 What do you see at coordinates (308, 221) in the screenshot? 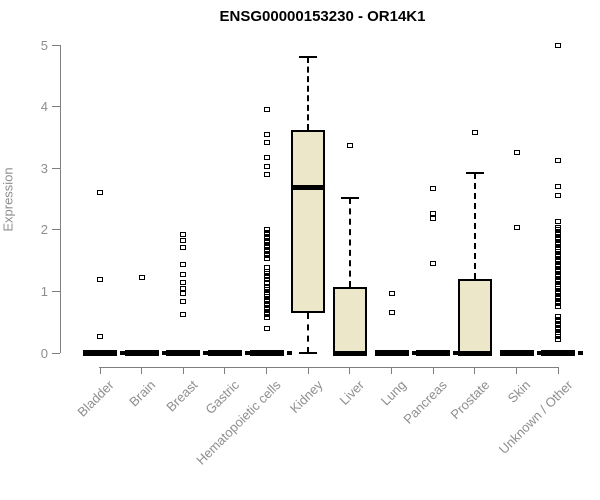
I see `box-Kidney` at bounding box center [308, 221].